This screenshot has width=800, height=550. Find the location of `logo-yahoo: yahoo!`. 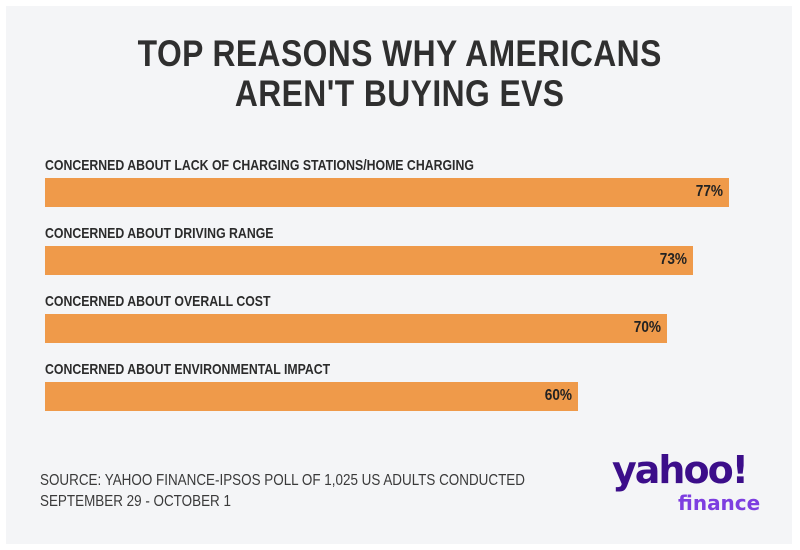

logo-yahoo: yahoo! is located at coordinates (680, 470).